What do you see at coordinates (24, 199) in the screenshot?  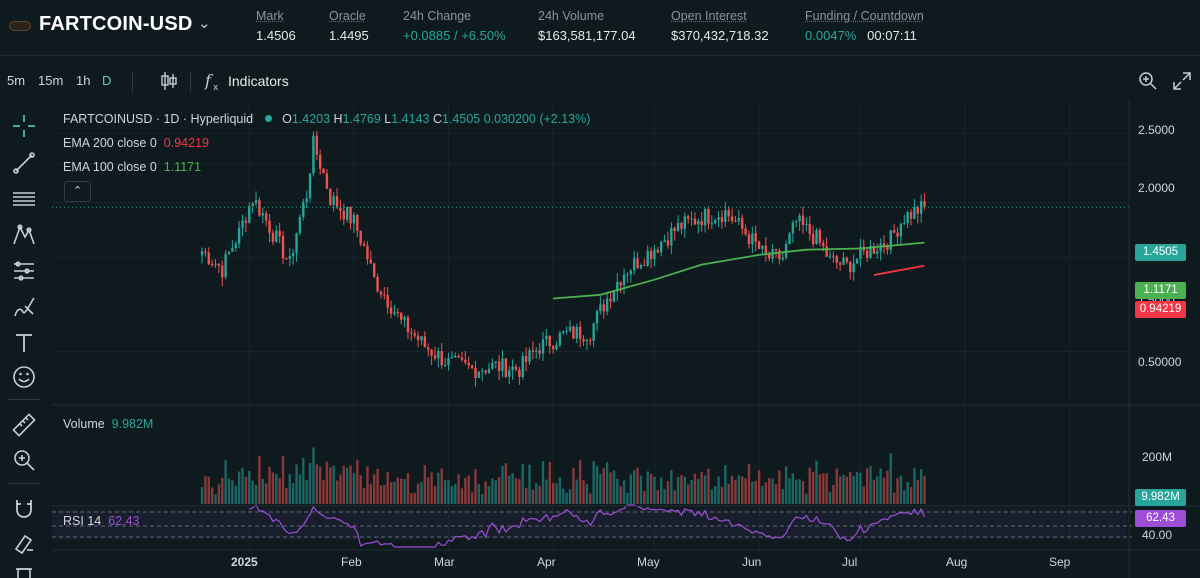 I see `horizontal-lines-icon` at bounding box center [24, 199].